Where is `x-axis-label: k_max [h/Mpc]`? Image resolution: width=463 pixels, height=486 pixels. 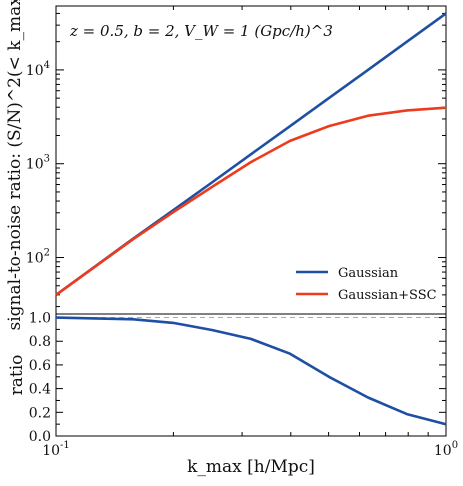 x-axis-label: k_max [h/Mpc] is located at coordinates (251, 467).